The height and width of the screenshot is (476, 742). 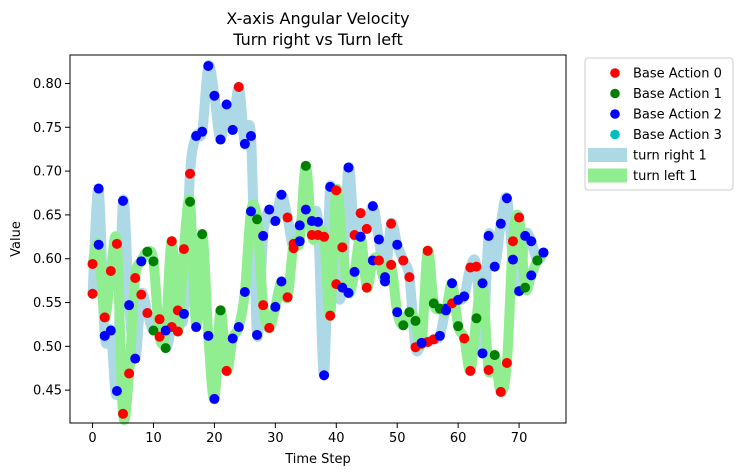 I want to click on legend-label: Base Action 1, so click(x=677, y=94).